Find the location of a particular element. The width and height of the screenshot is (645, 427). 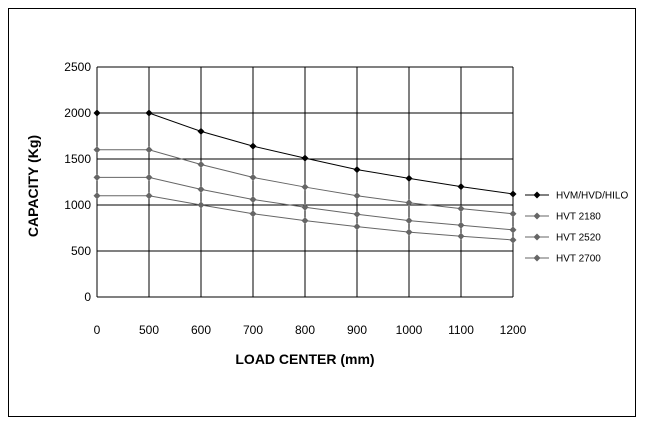

x-tick-label: 500 is located at coordinates (149, 330).